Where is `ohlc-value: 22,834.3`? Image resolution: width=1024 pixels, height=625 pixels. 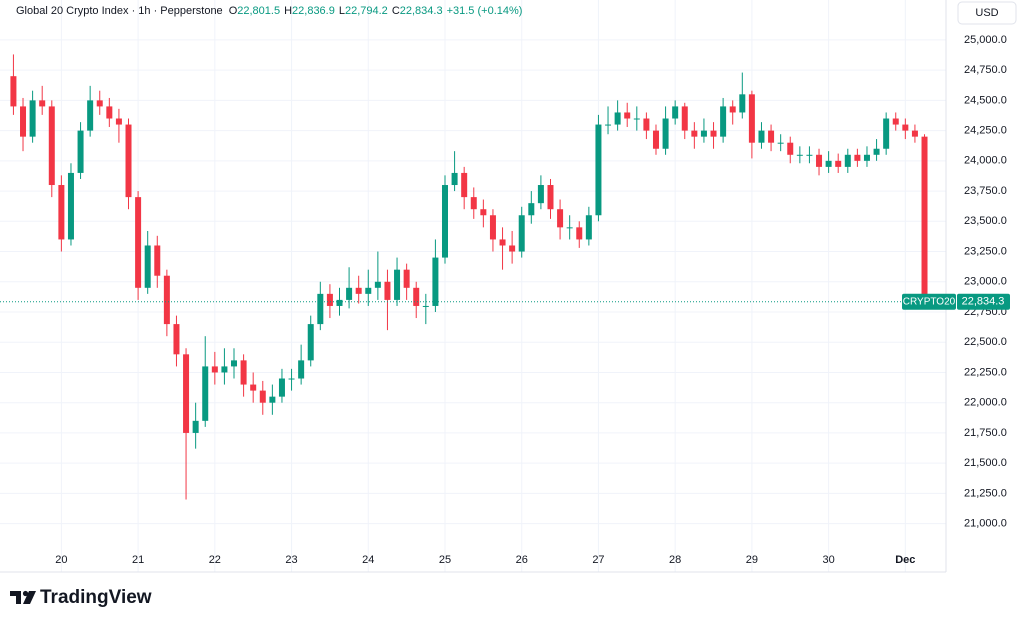
ohlc-value: 22,834.3 is located at coordinates (421, 11).